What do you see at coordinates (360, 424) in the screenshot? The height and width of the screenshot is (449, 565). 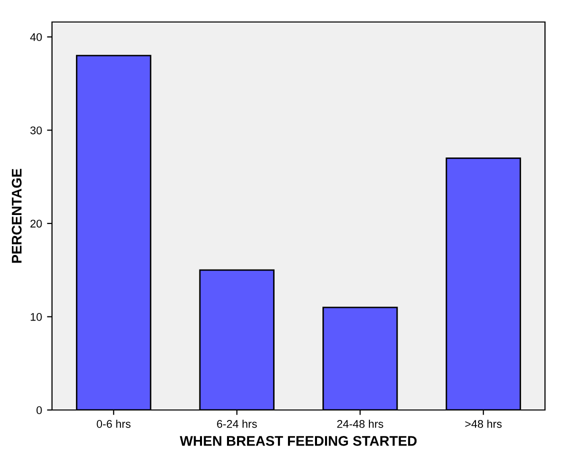 I see `x-tick-label: 24-48 hrs` at bounding box center [360, 424].